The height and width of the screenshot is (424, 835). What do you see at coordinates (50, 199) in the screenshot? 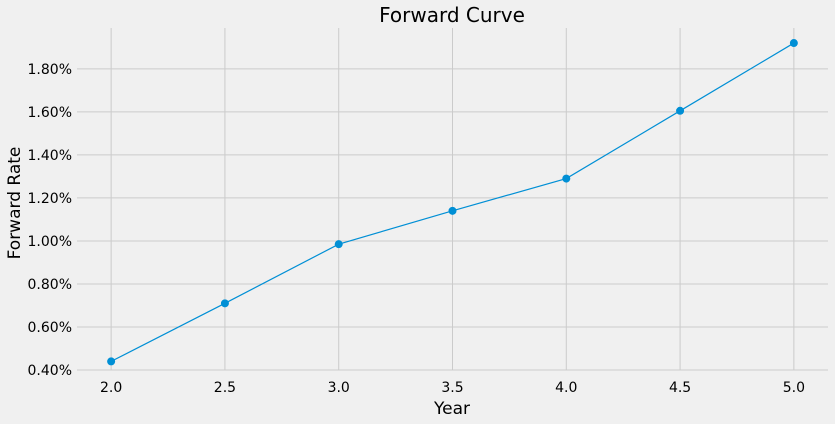
I see `y-tick-label: 1.20%` at bounding box center [50, 199].